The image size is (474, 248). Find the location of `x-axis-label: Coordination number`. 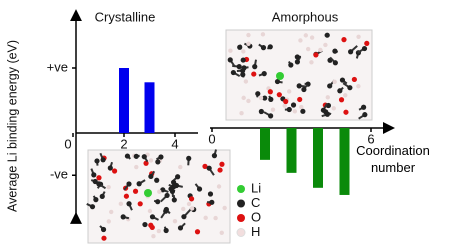

x-axis-label: Coordination number is located at coordinates (393, 159).